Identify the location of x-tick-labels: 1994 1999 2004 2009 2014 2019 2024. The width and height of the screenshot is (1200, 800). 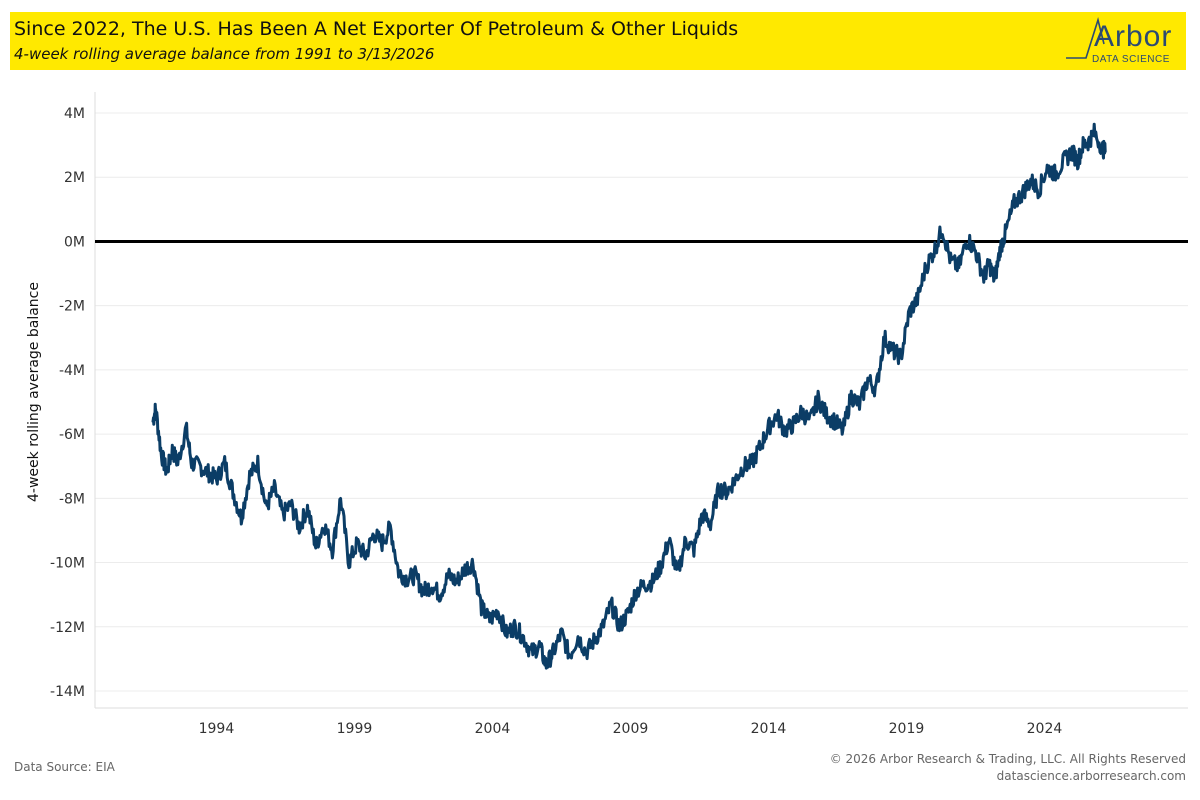
(631, 729).